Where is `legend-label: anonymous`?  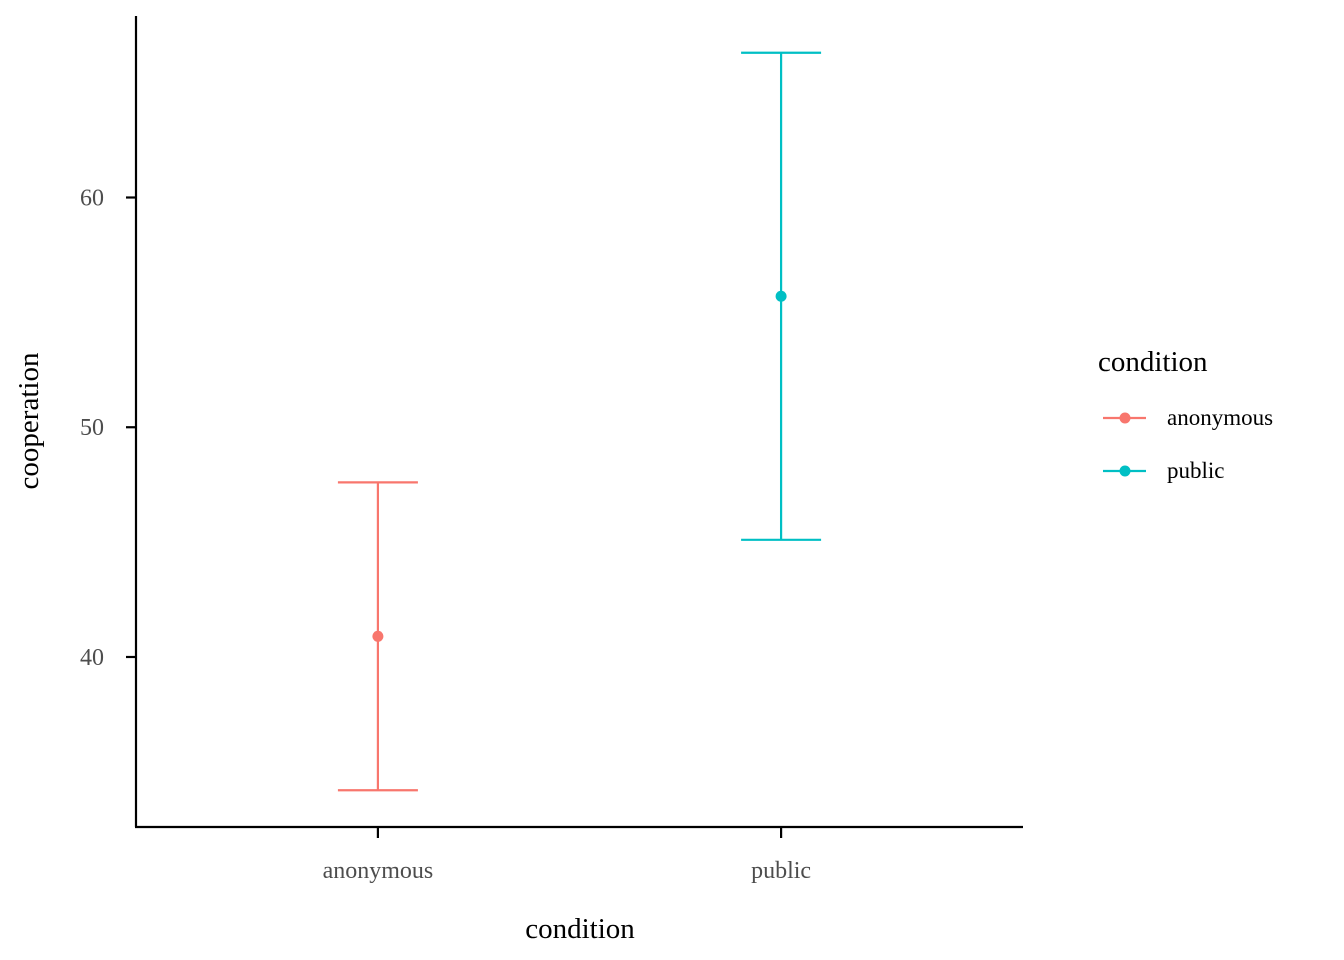 legend-label: anonymous is located at coordinates (1220, 417).